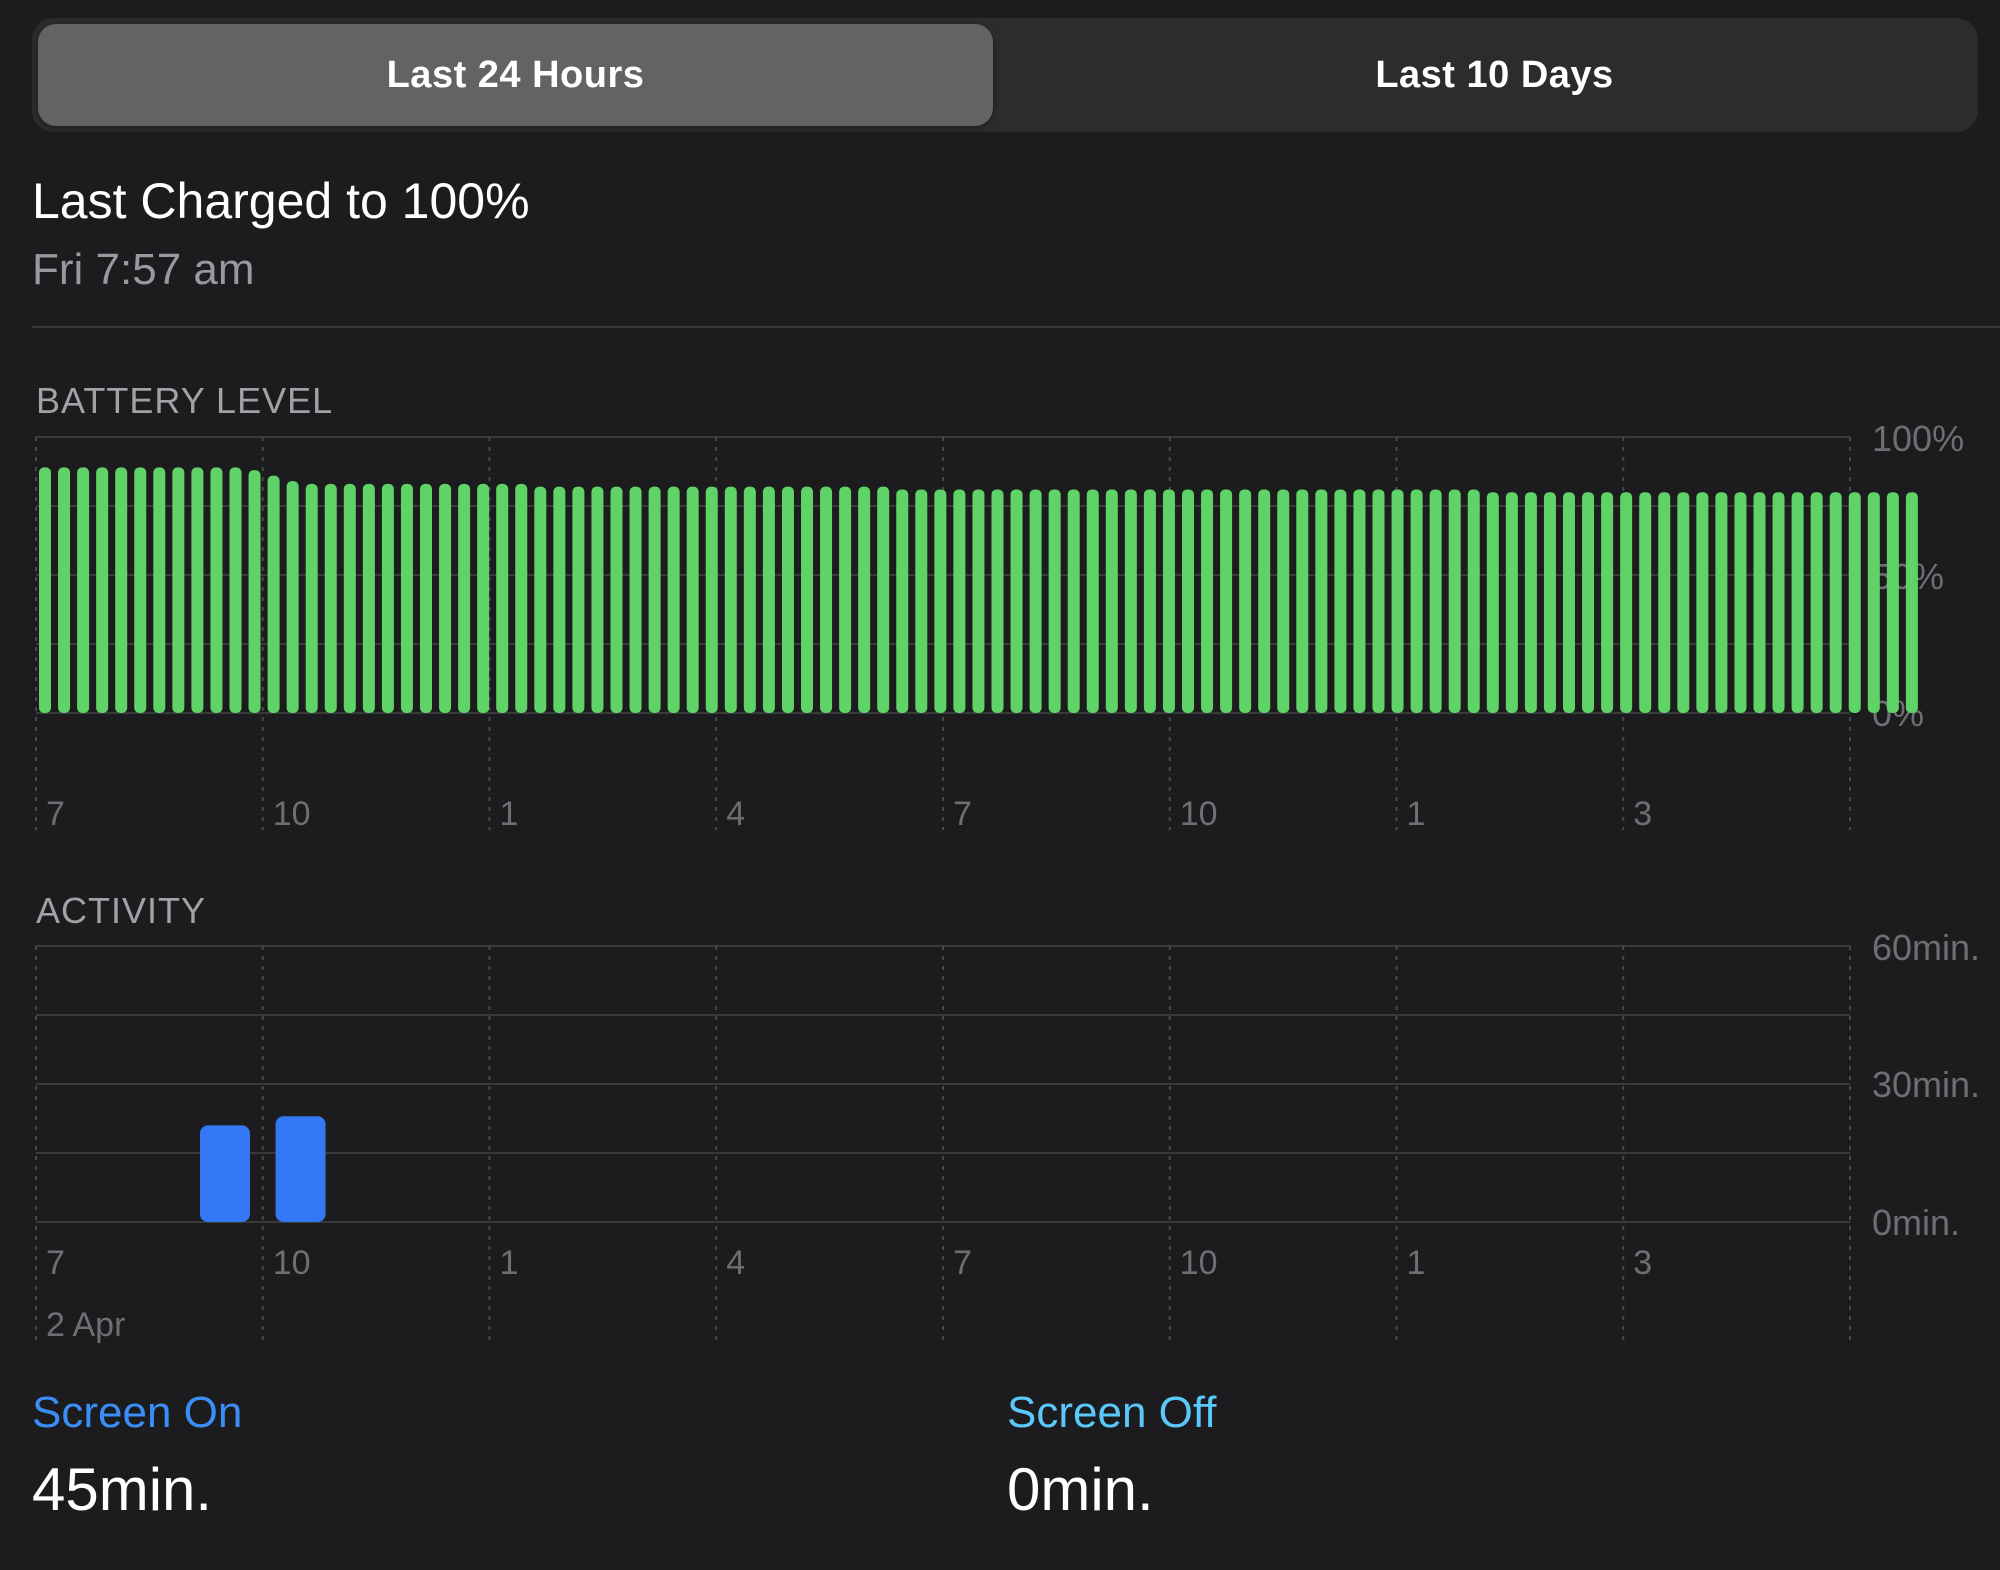  What do you see at coordinates (143, 269) in the screenshot?
I see `last-charged-time: Fri 7:57 am` at bounding box center [143, 269].